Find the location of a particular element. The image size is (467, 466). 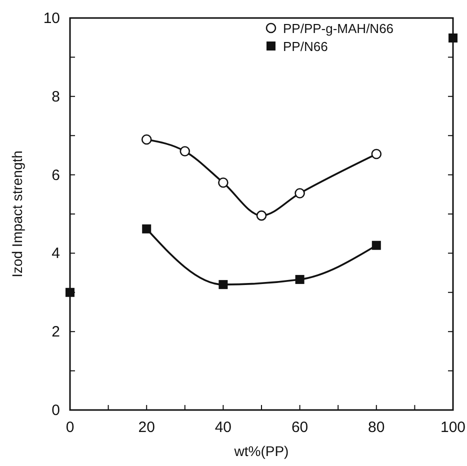

legend-label: PP/PP-g-MAH/N66 is located at coordinates (338, 28).